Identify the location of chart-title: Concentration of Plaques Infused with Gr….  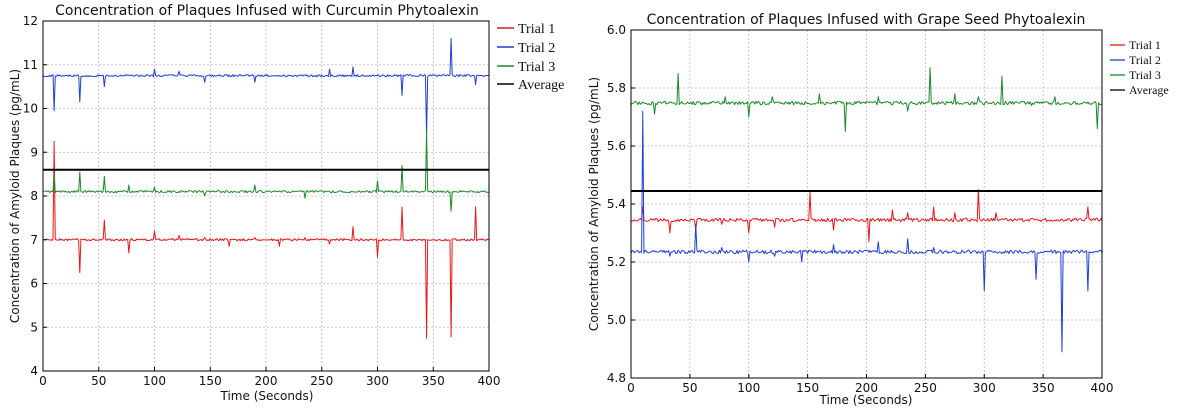
(866, 20).